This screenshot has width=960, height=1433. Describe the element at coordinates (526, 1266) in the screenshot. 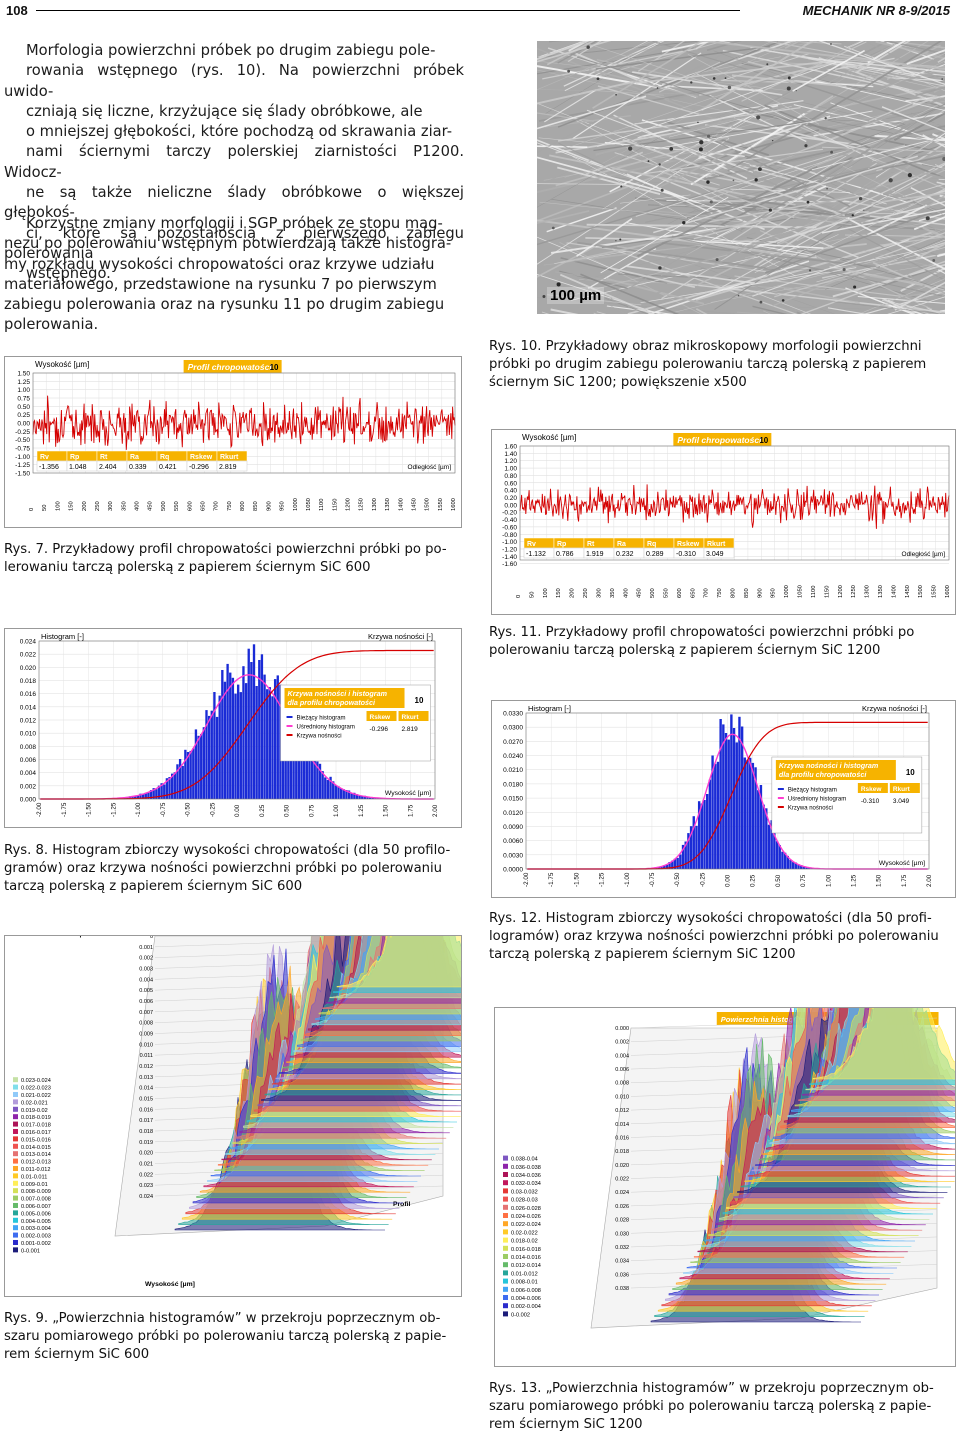

I see `legend-item: 0.012-0.014` at that location.